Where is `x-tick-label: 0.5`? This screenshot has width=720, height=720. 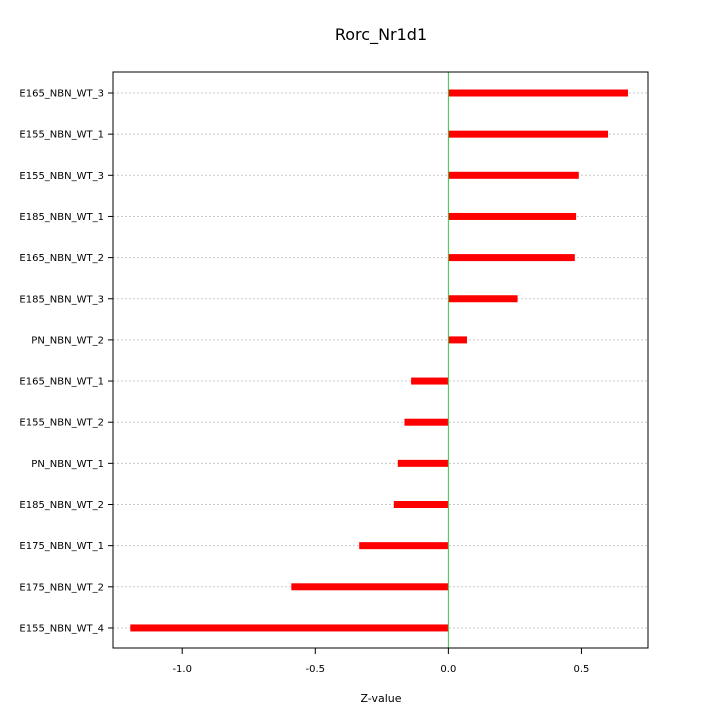
x-tick-label: 0.5 is located at coordinates (582, 669).